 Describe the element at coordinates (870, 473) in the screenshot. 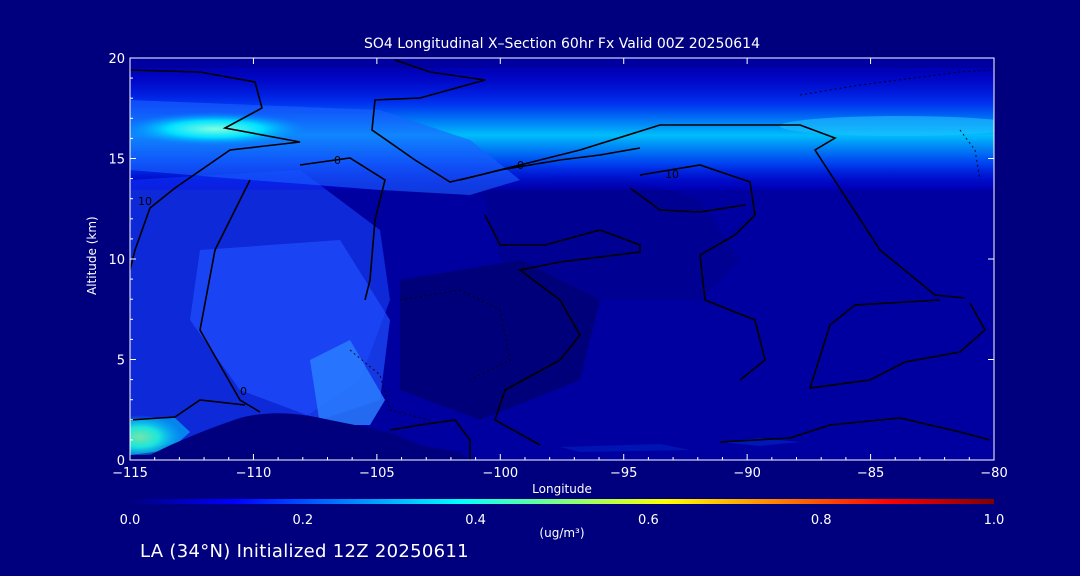

I see `x-tick-label: −85` at that location.